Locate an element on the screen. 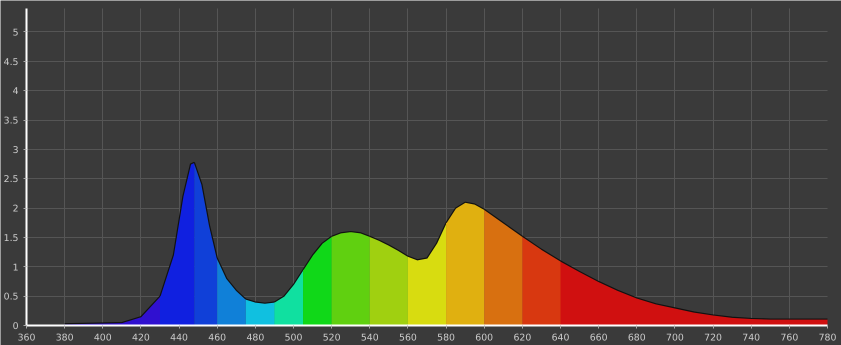 This screenshot has height=345, width=841. x-tick-label: 720 is located at coordinates (713, 338).